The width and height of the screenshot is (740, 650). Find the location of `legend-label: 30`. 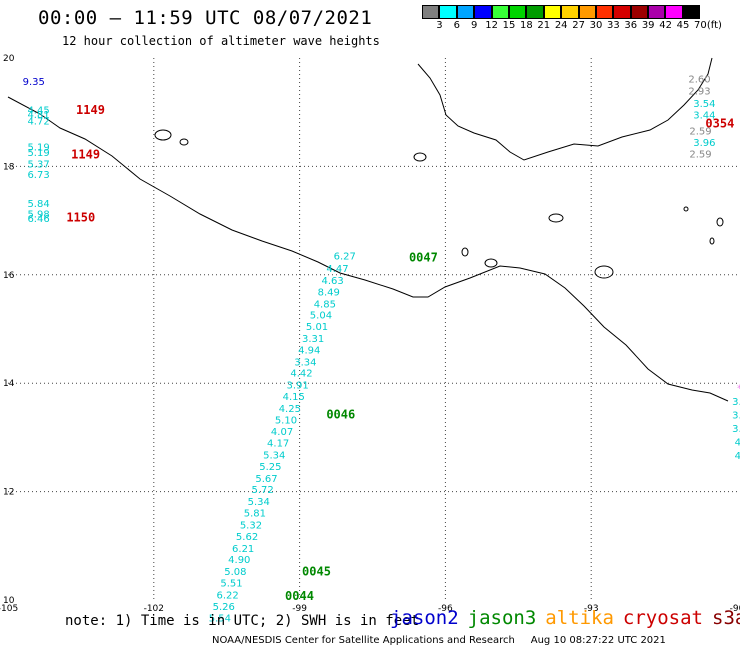

legend-label: 30 is located at coordinates (596, 25).